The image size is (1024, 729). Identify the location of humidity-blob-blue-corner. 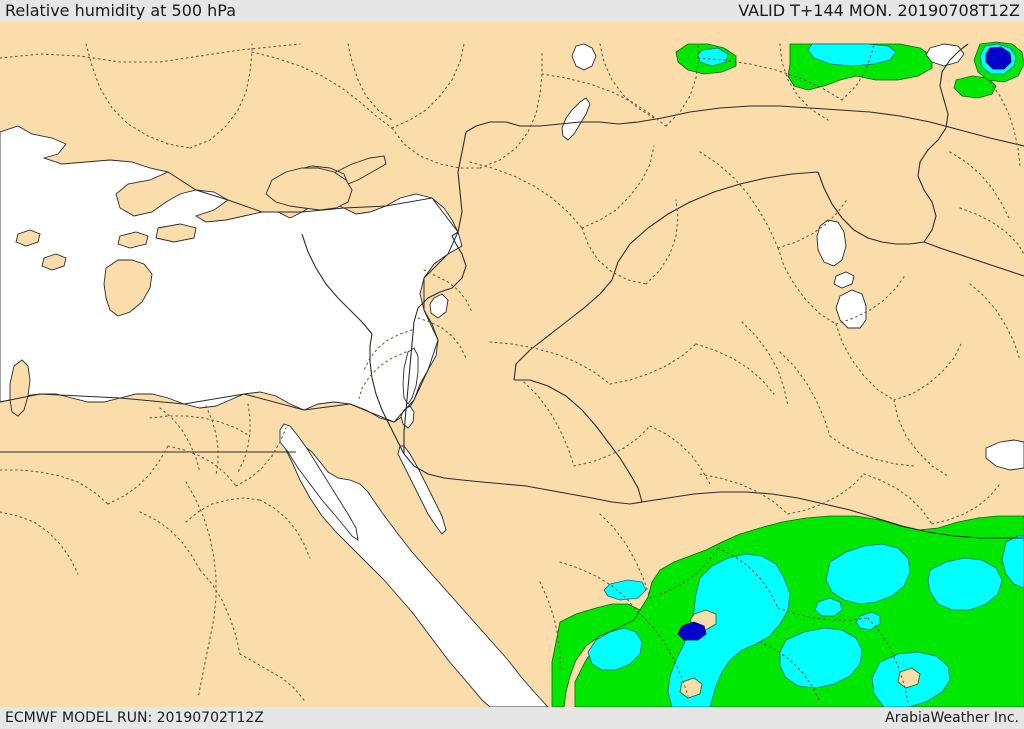
(998, 58).